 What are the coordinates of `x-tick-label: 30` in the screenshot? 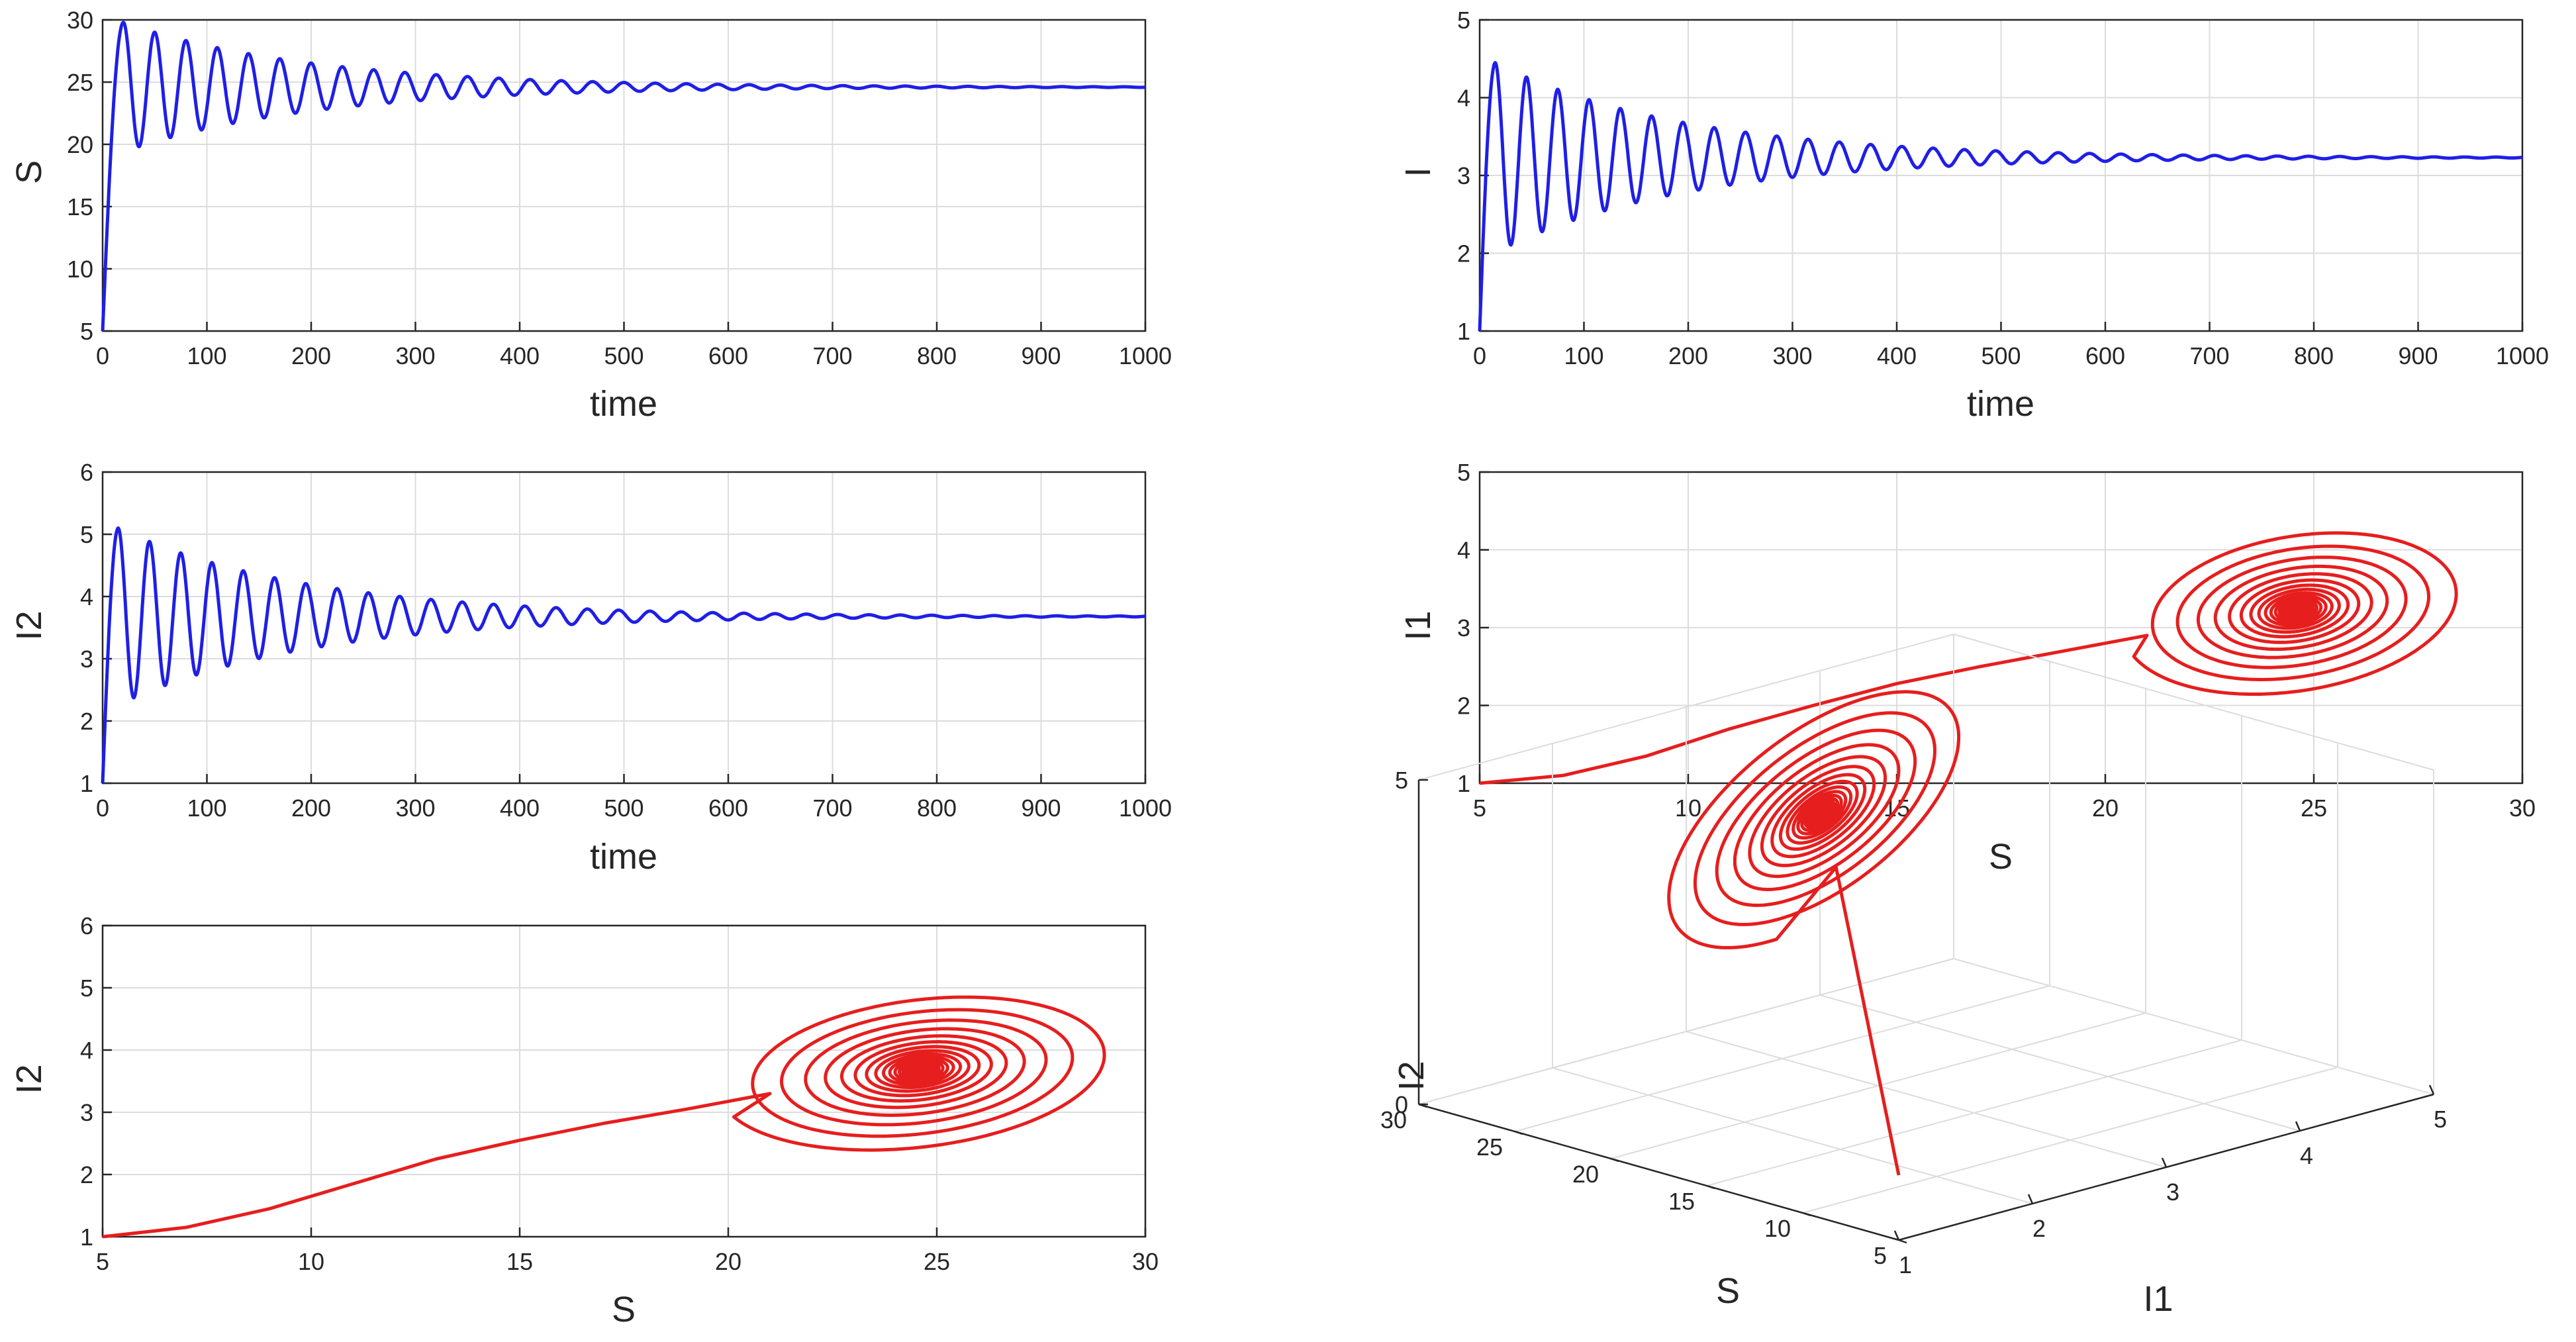 It's located at (2522, 808).